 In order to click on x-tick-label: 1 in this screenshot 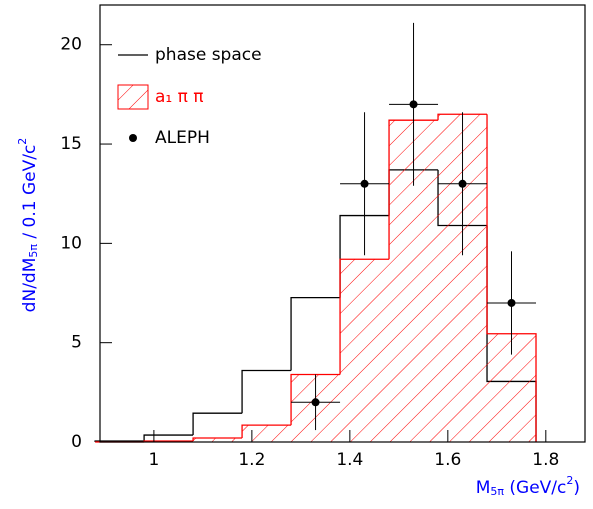, I will do `click(153, 460)`.